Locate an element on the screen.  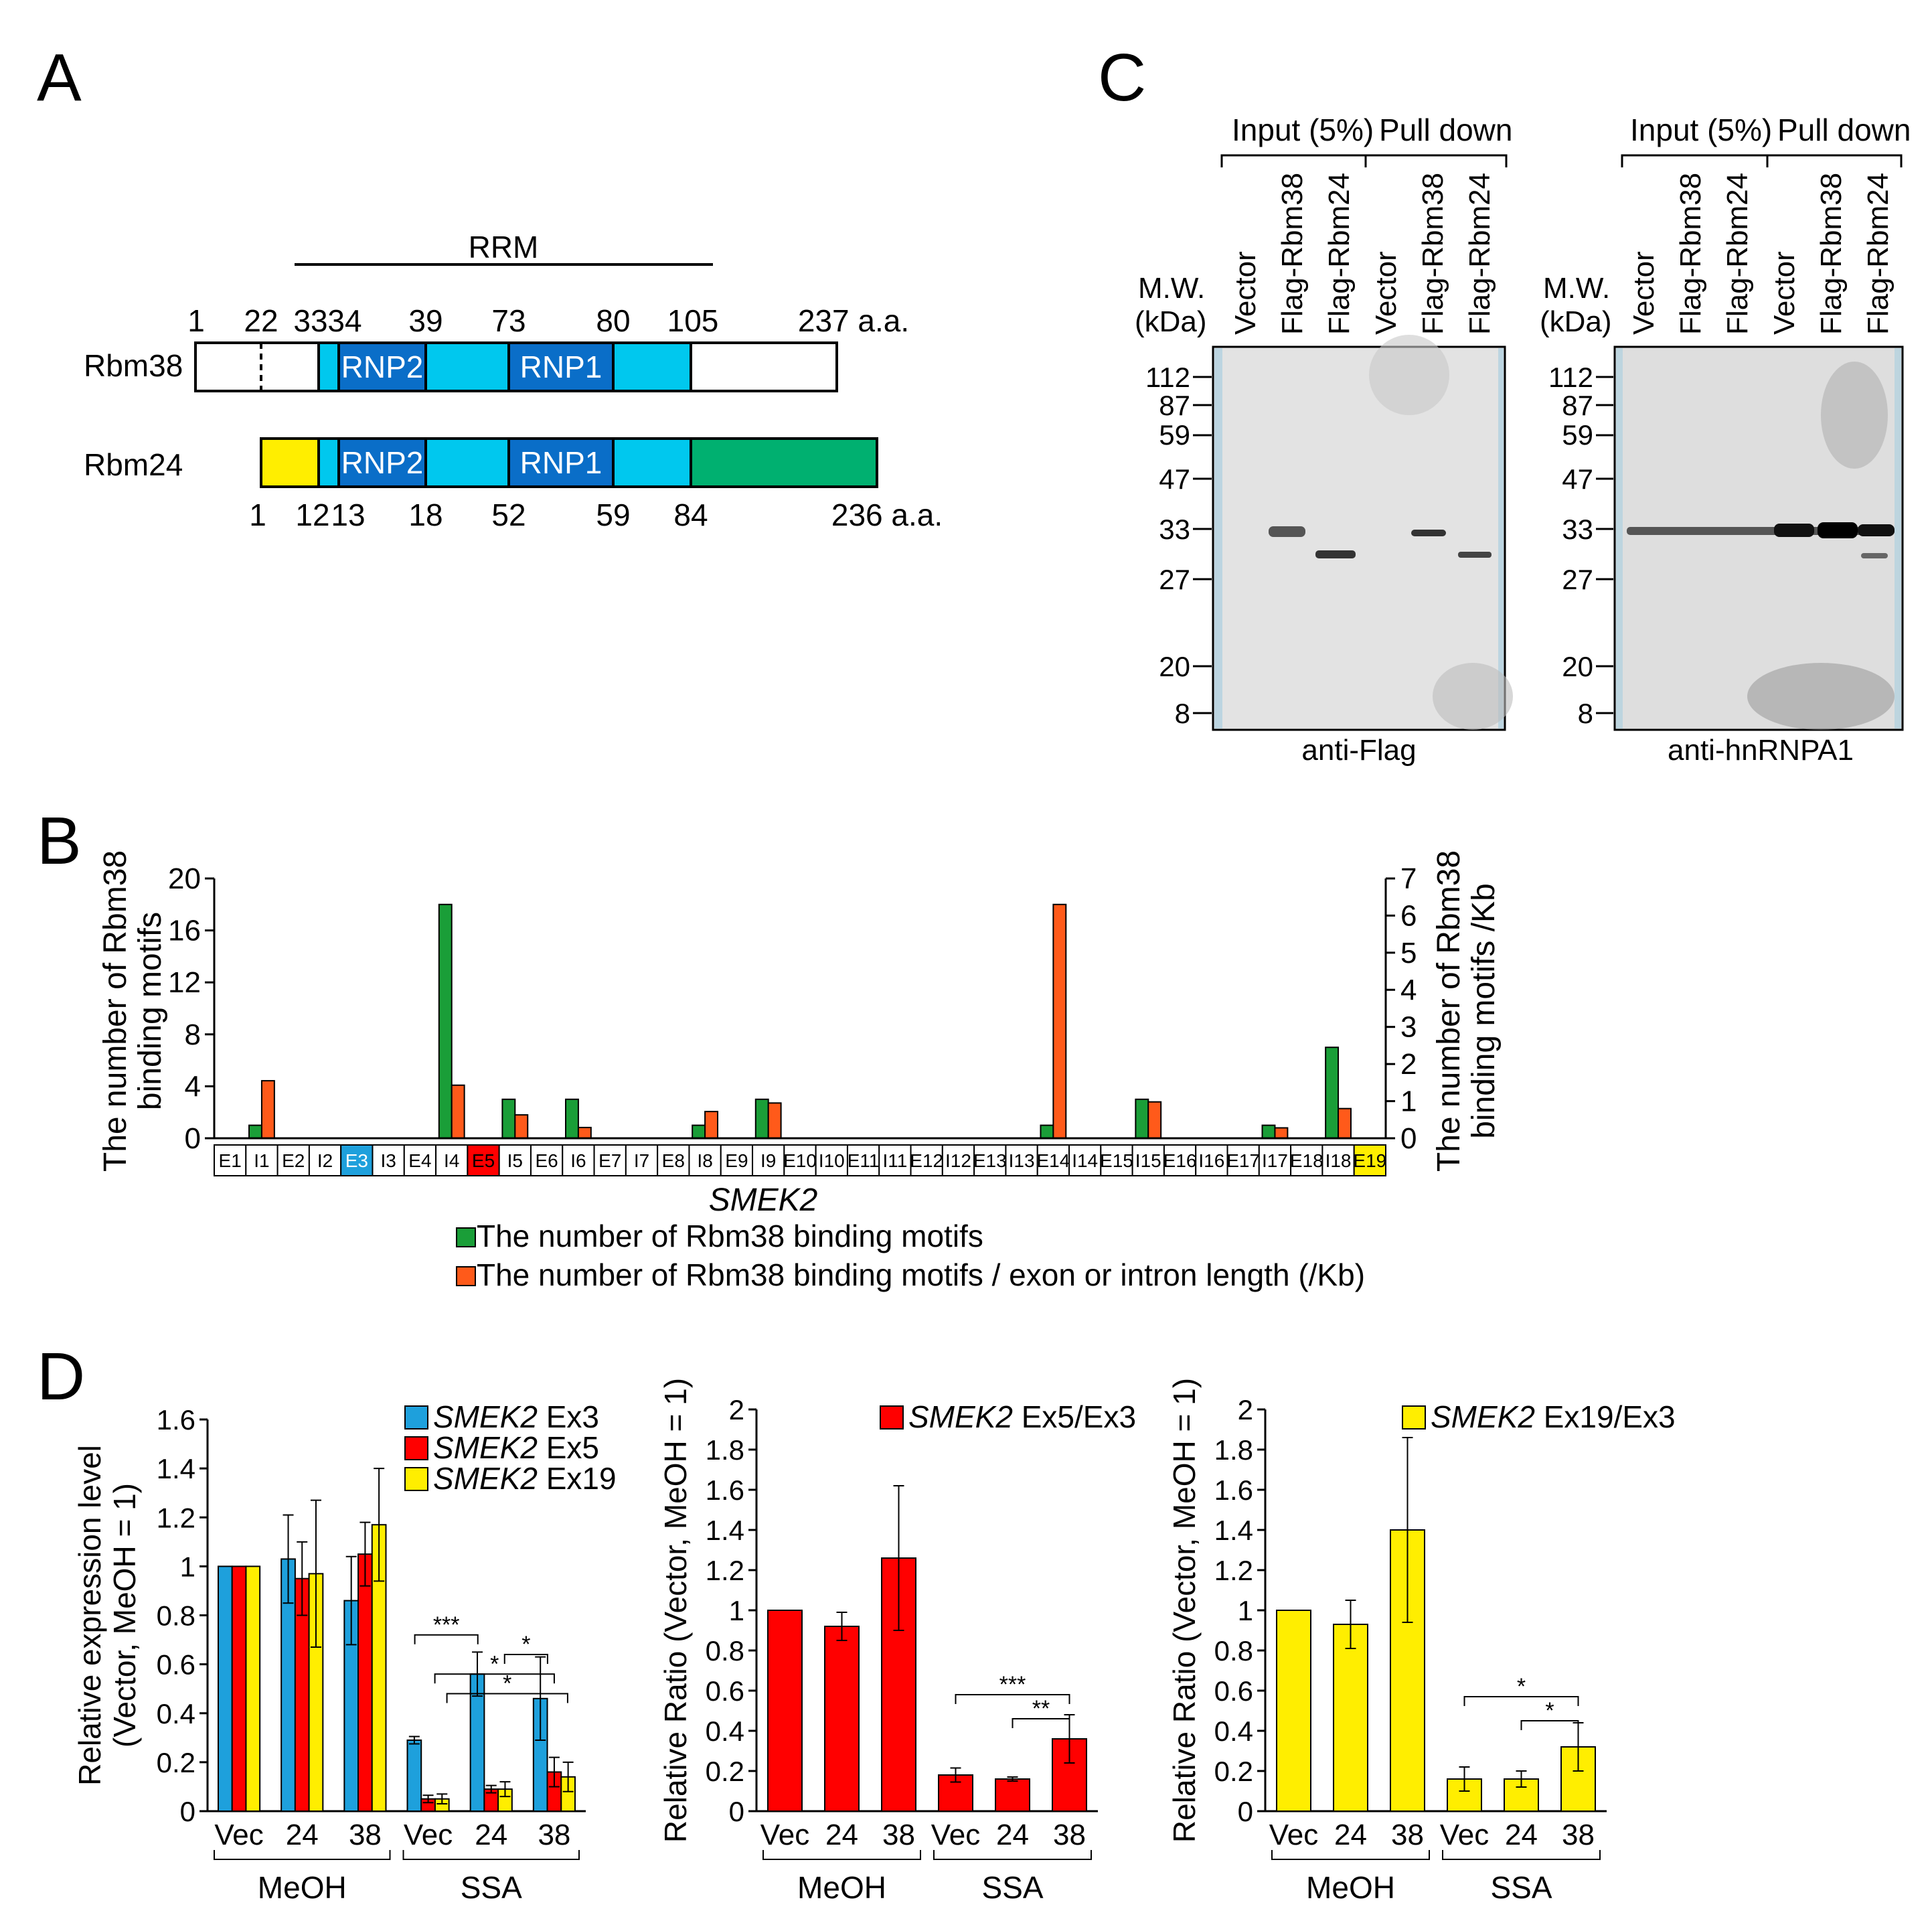
marker: 8 is located at coordinates (1183, 714).